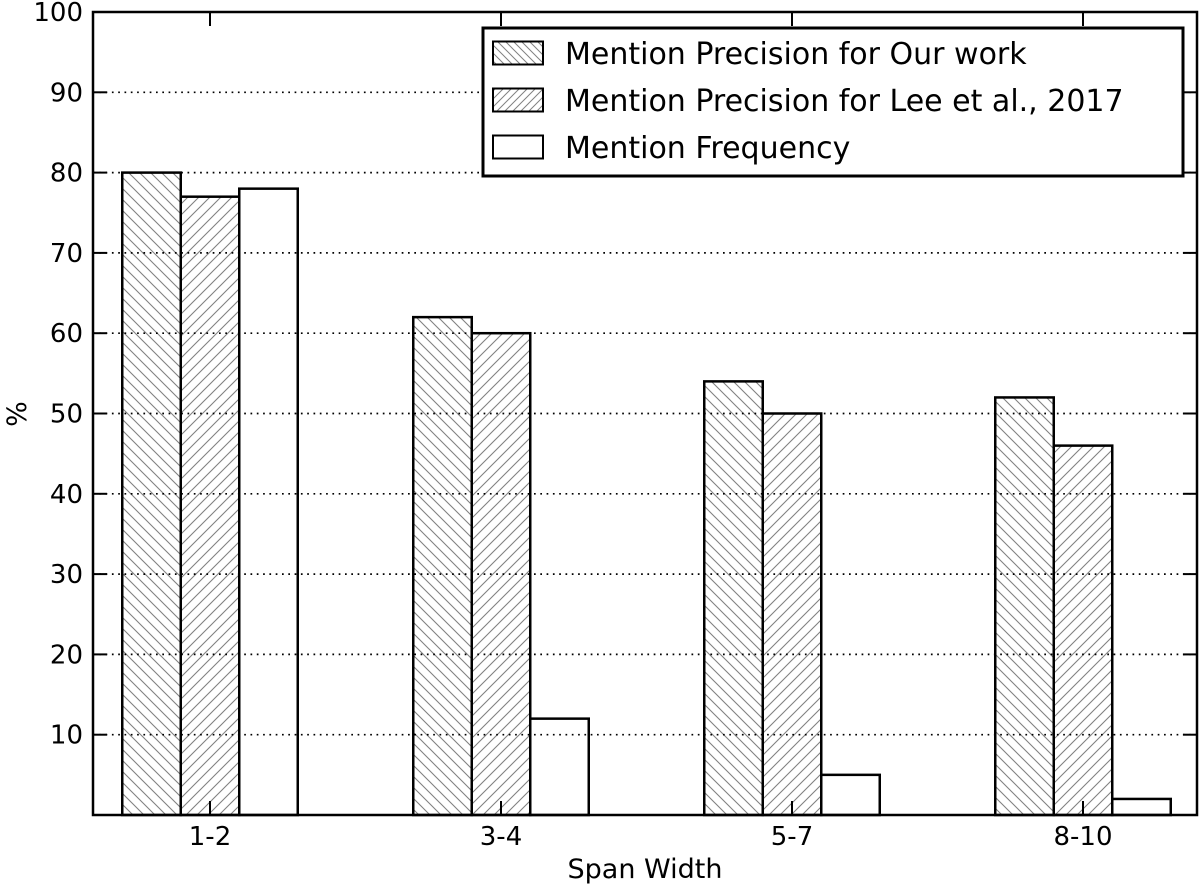 This screenshot has height=885, width=1200. I want to click on y-tick-label-90: 90, so click(66, 93).